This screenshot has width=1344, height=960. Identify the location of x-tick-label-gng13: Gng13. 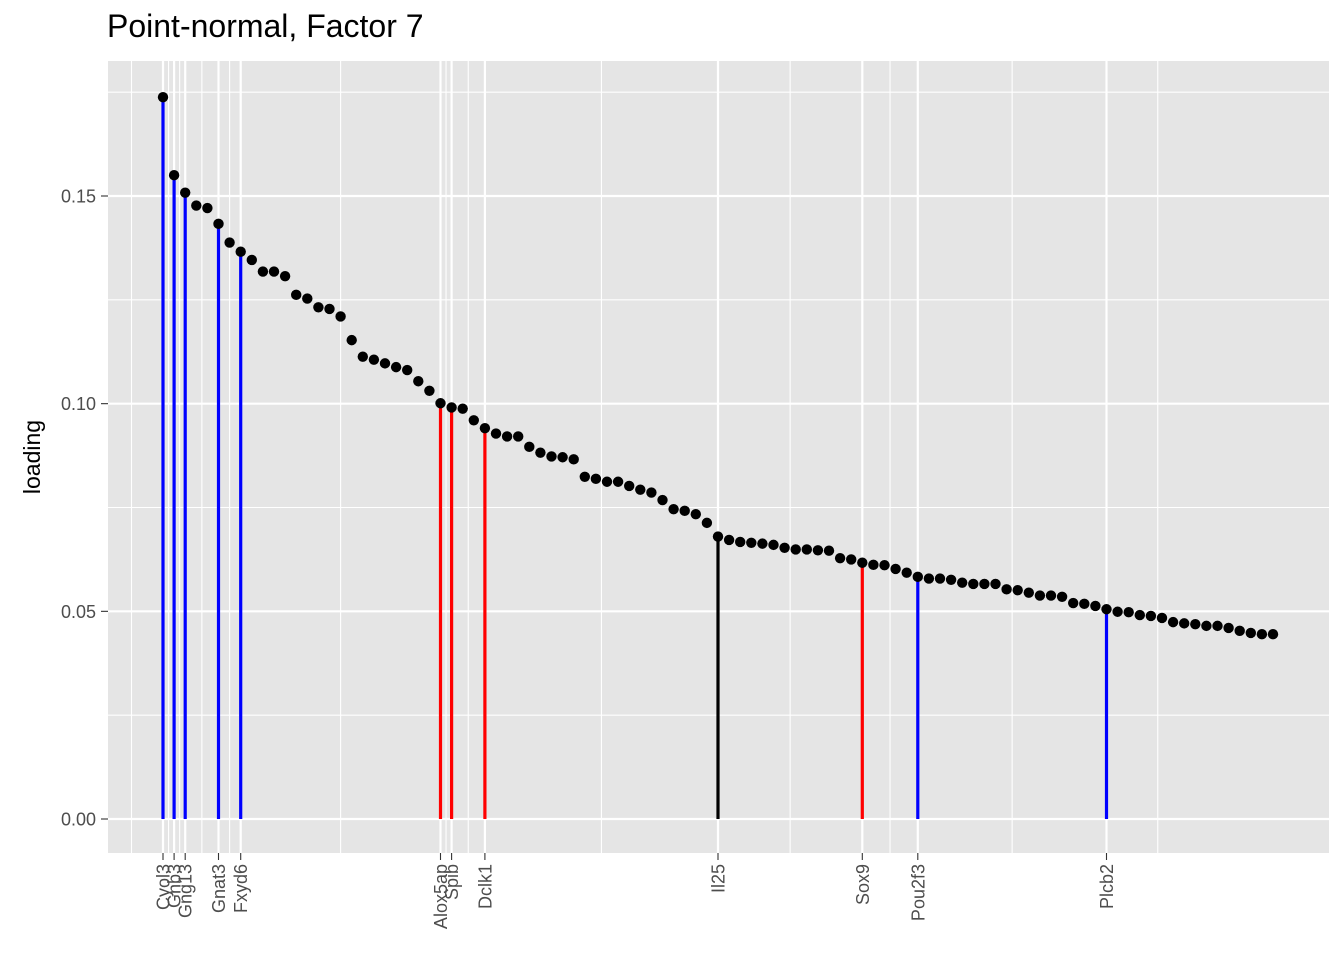
(186, 891).